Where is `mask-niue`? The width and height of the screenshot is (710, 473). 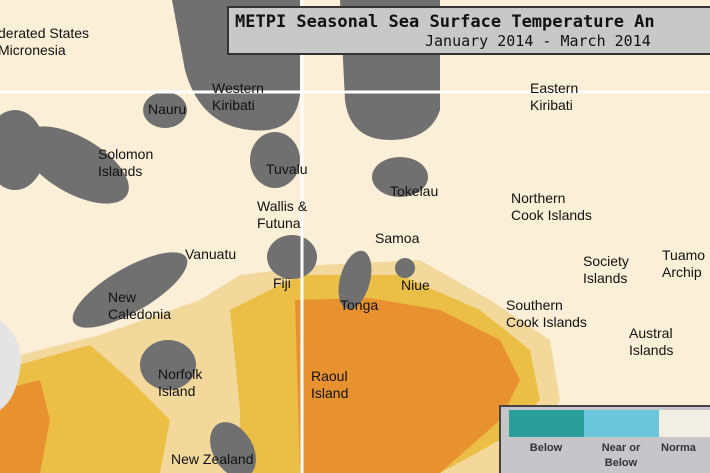 mask-niue is located at coordinates (405, 268).